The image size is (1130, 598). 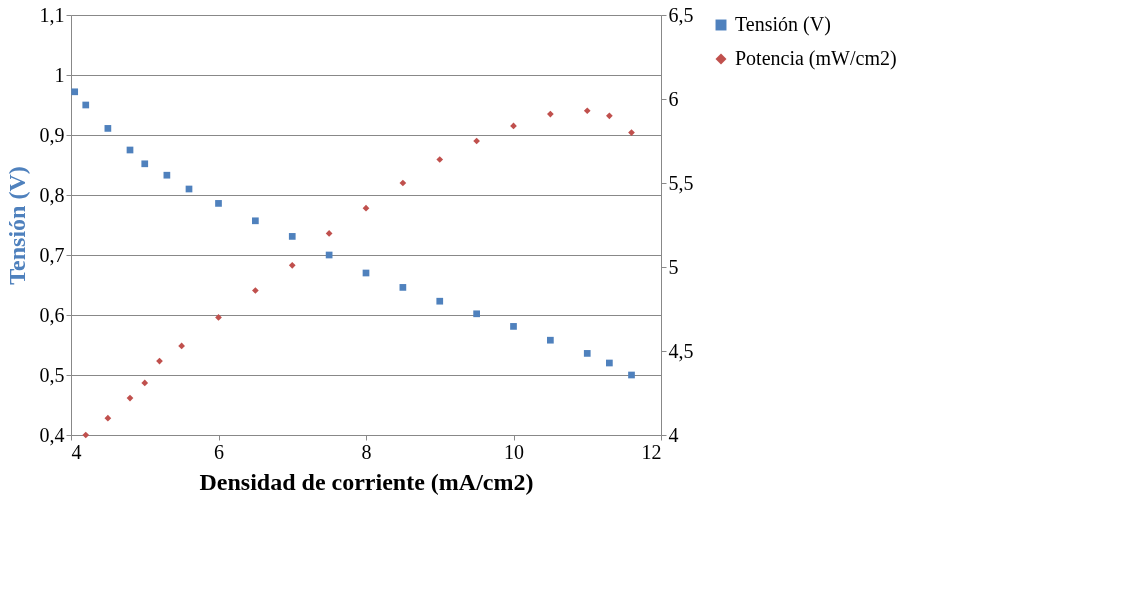 What do you see at coordinates (783, 24) in the screenshot?
I see `legend-label: Tensión (V)` at bounding box center [783, 24].